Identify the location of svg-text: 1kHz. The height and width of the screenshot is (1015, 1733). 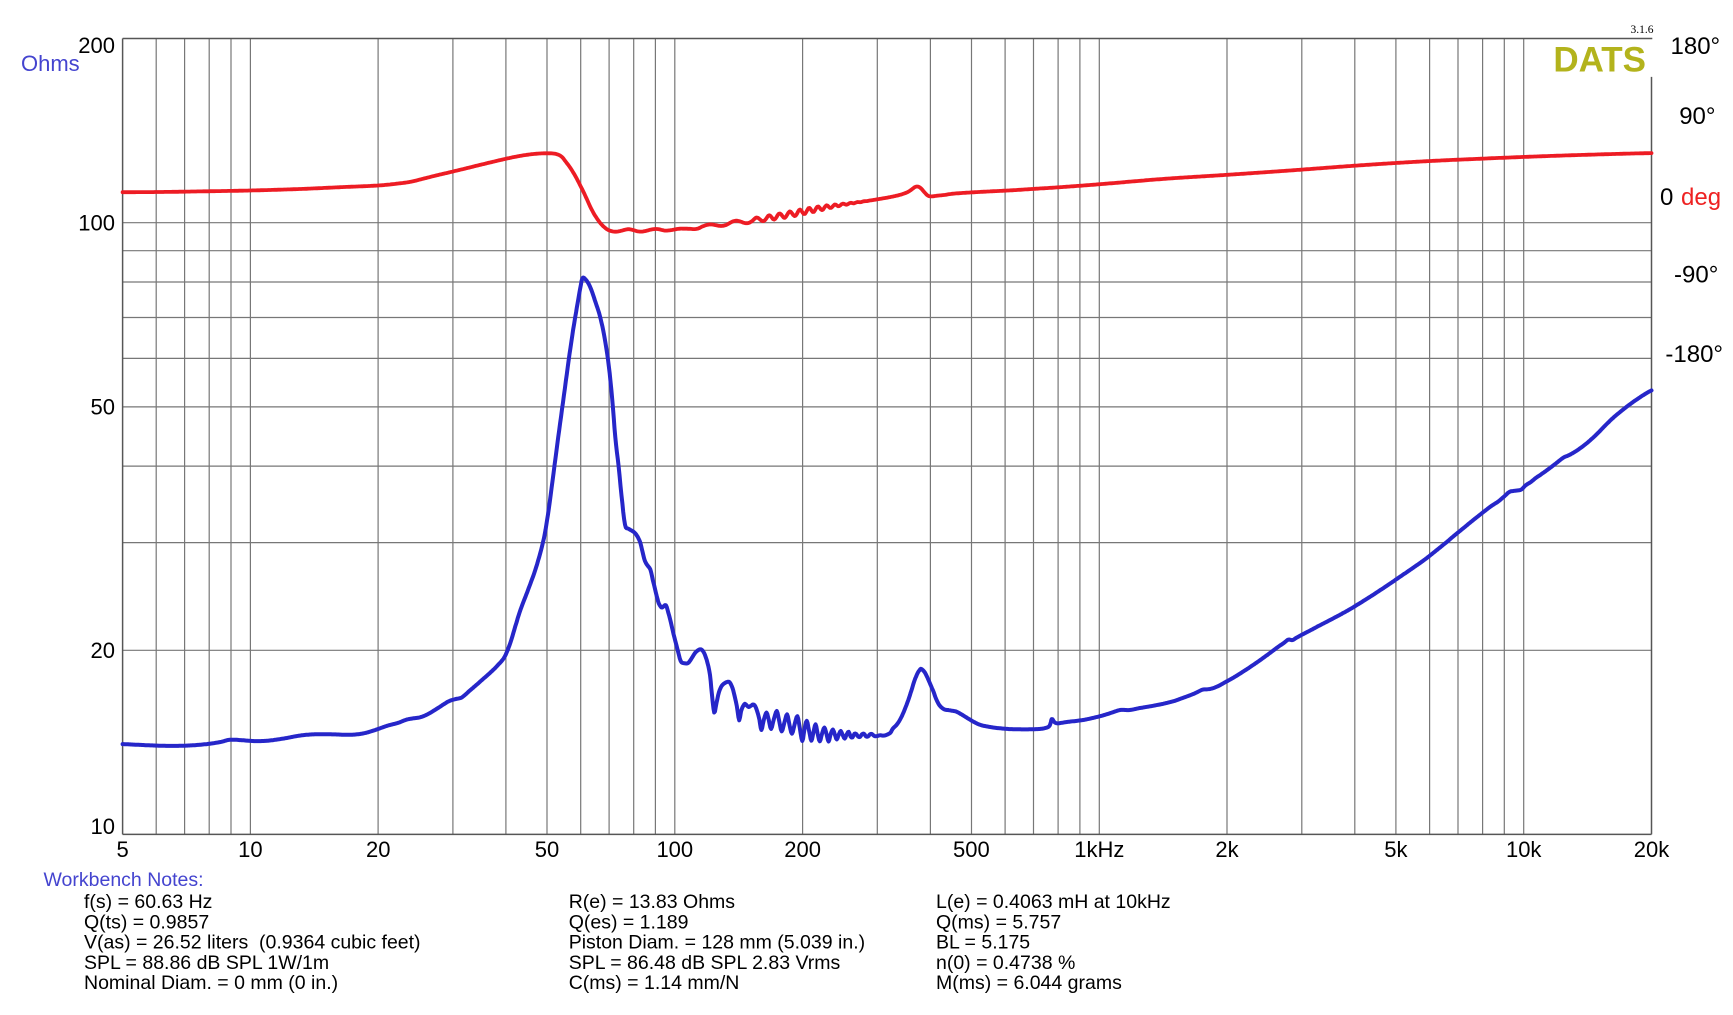
(1099, 849).